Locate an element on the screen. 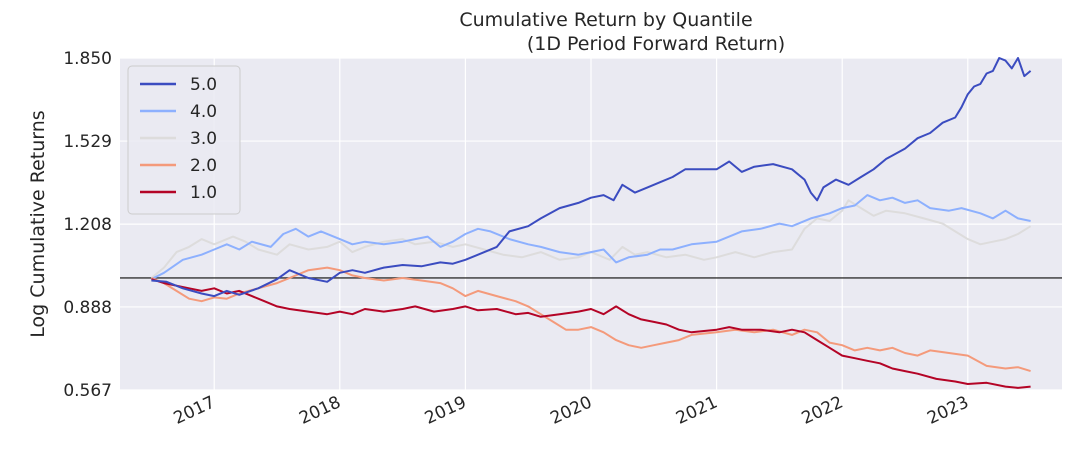 This screenshot has height=452, width=1080. x-ticks: 2017 2018 2019 2020 2021 2022 2023 is located at coordinates (571, 410).